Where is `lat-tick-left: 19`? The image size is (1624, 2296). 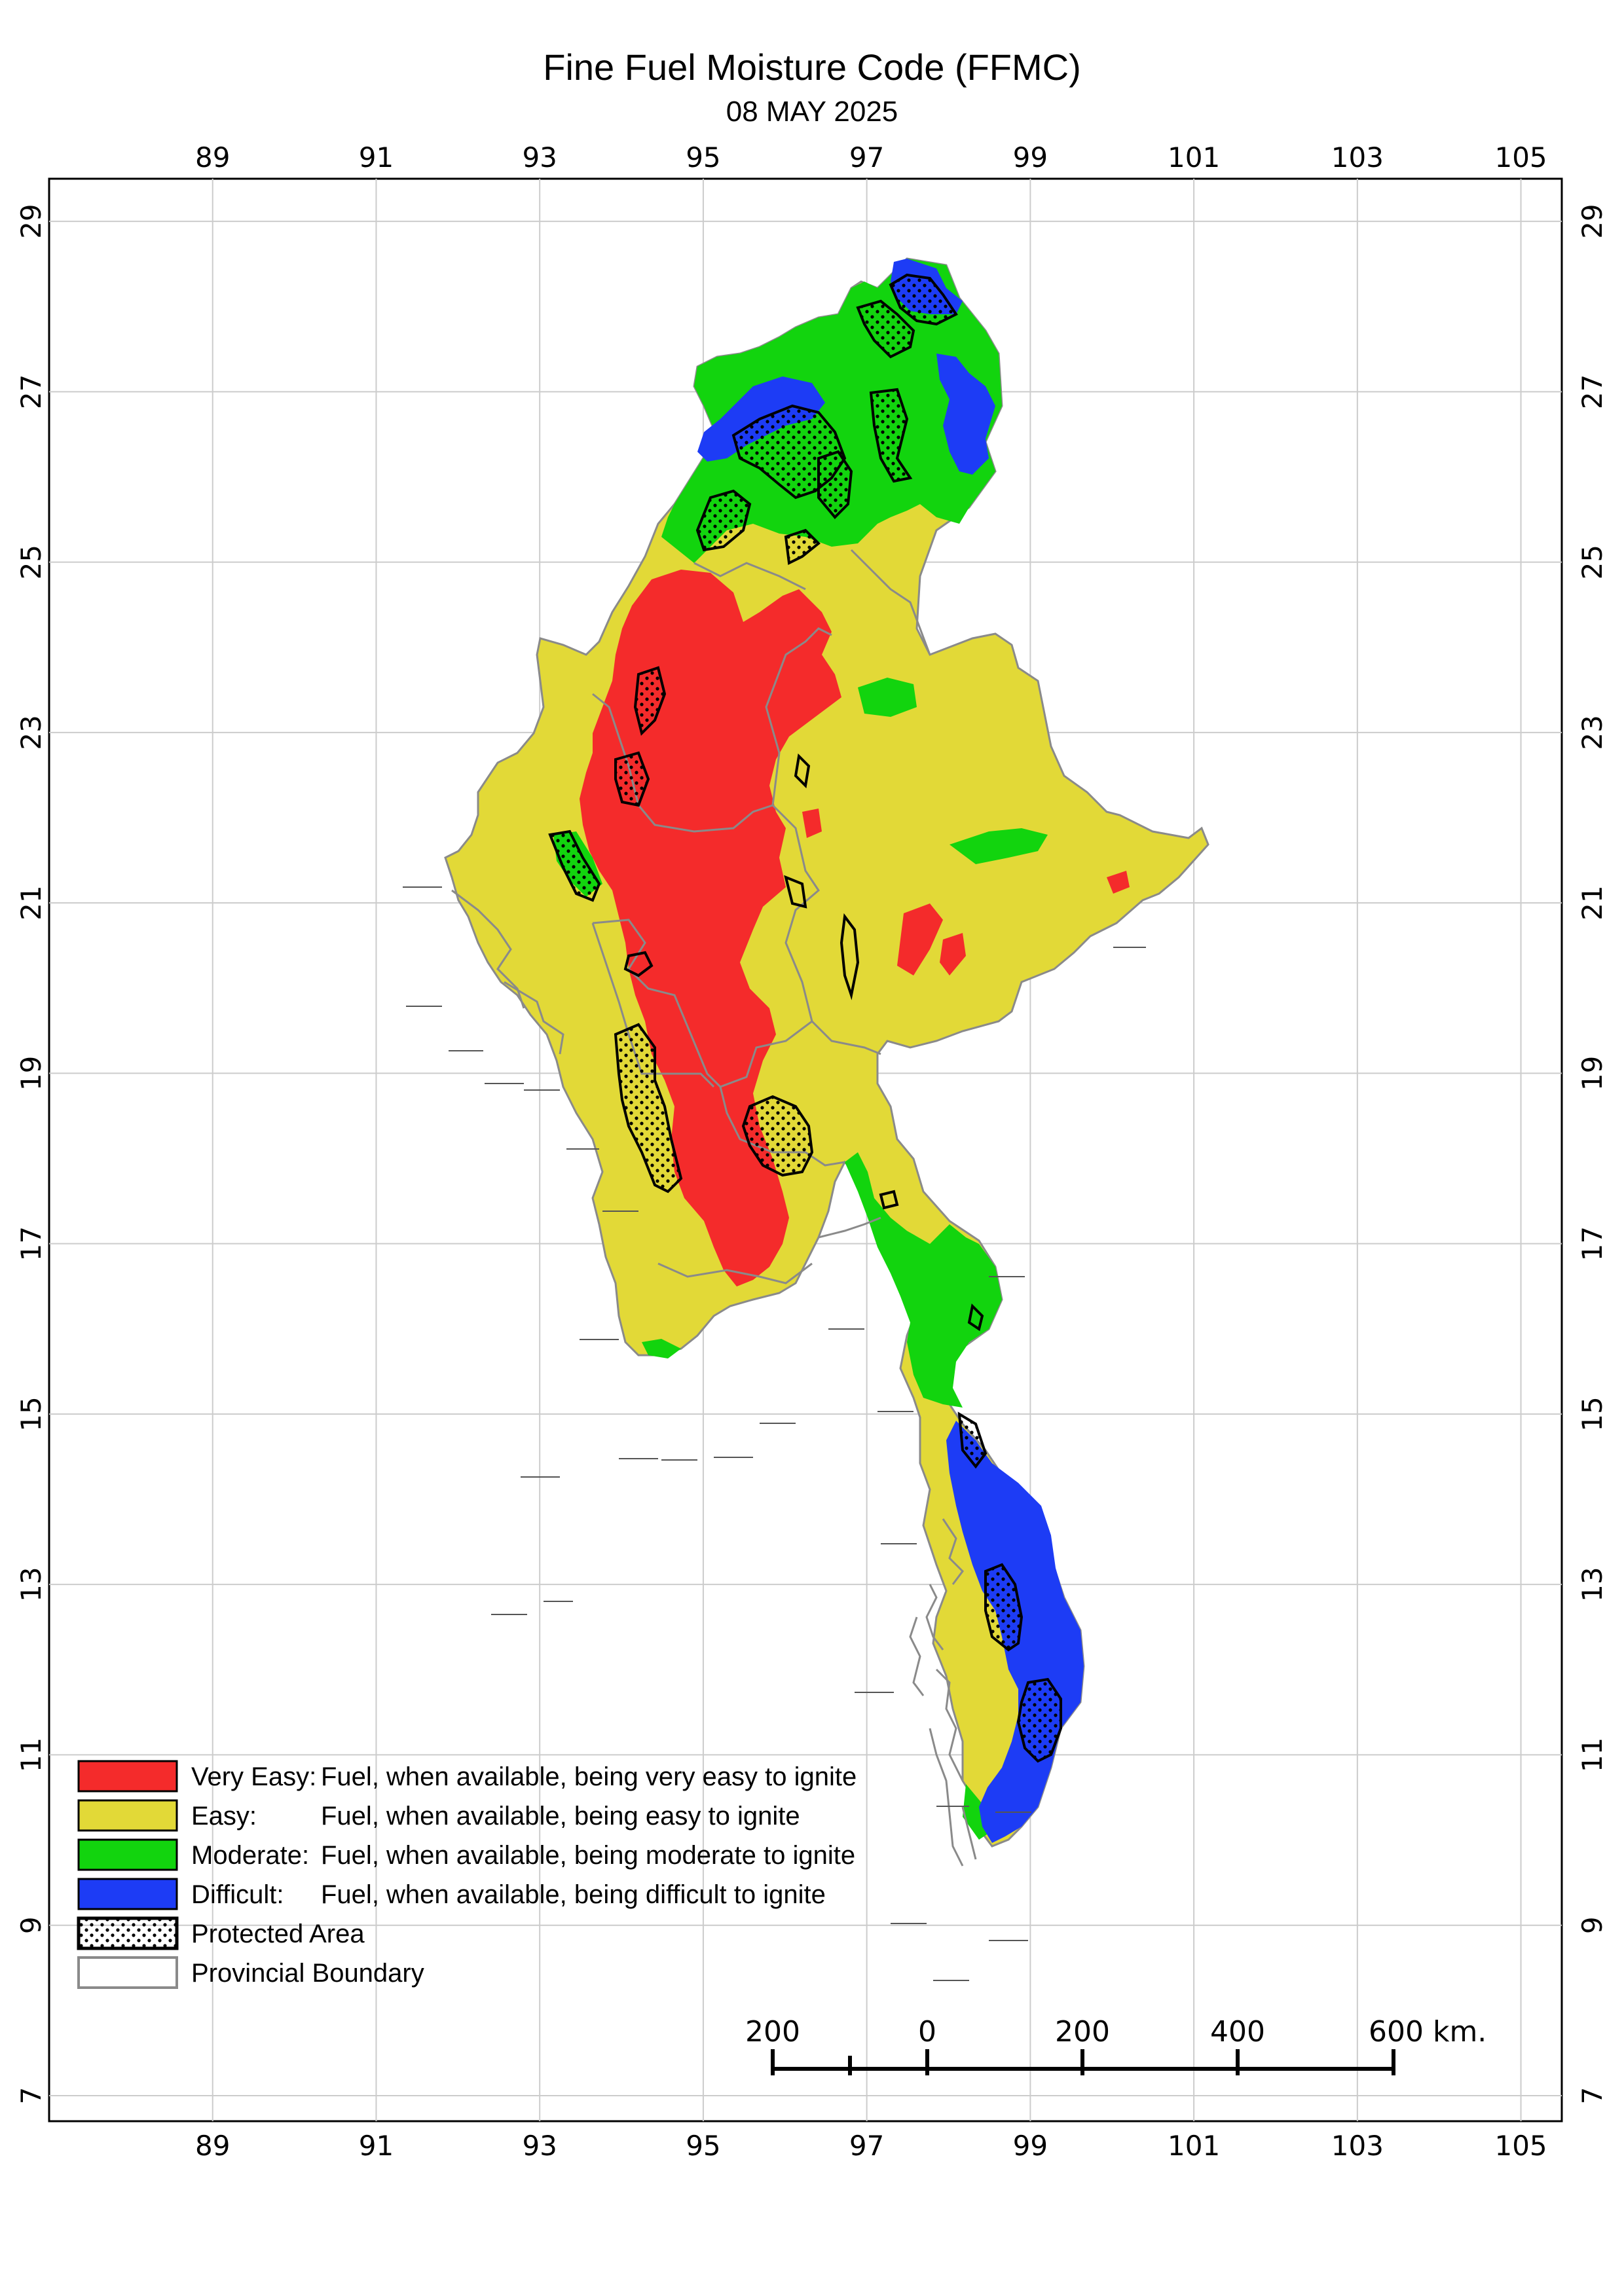 lat-tick-left: 19 is located at coordinates (31, 1073).